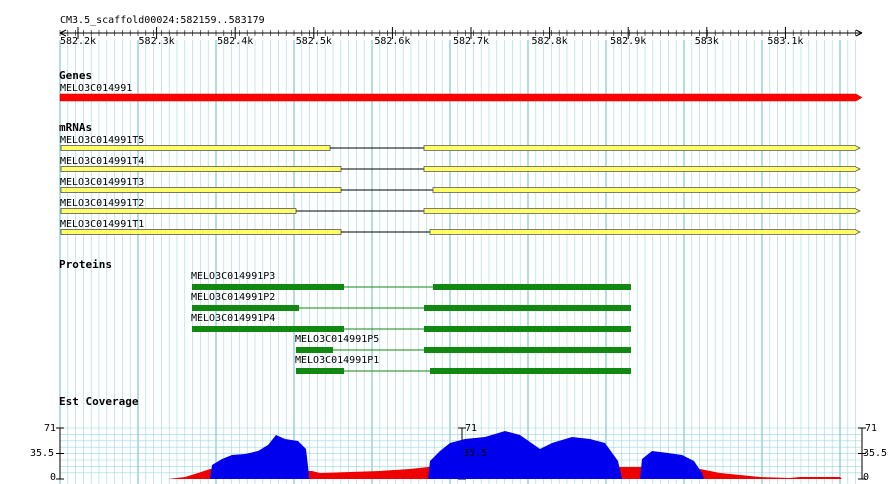  What do you see at coordinates (85, 264) in the screenshot?
I see `proteins-track-title: Proteins` at bounding box center [85, 264].